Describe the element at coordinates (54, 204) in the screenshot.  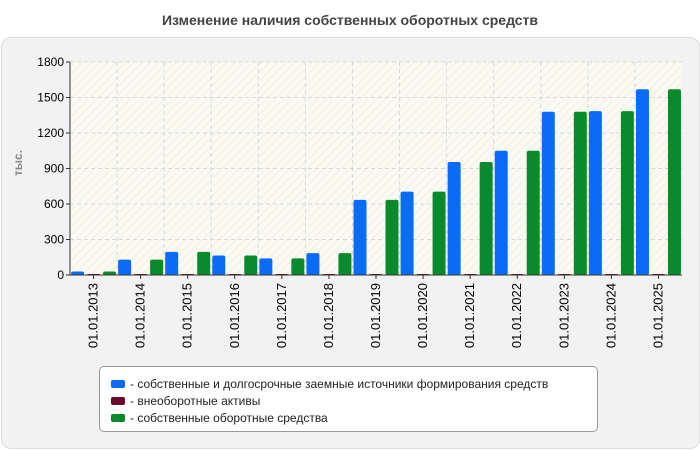
I see `y-tick-label: 600` at that location.